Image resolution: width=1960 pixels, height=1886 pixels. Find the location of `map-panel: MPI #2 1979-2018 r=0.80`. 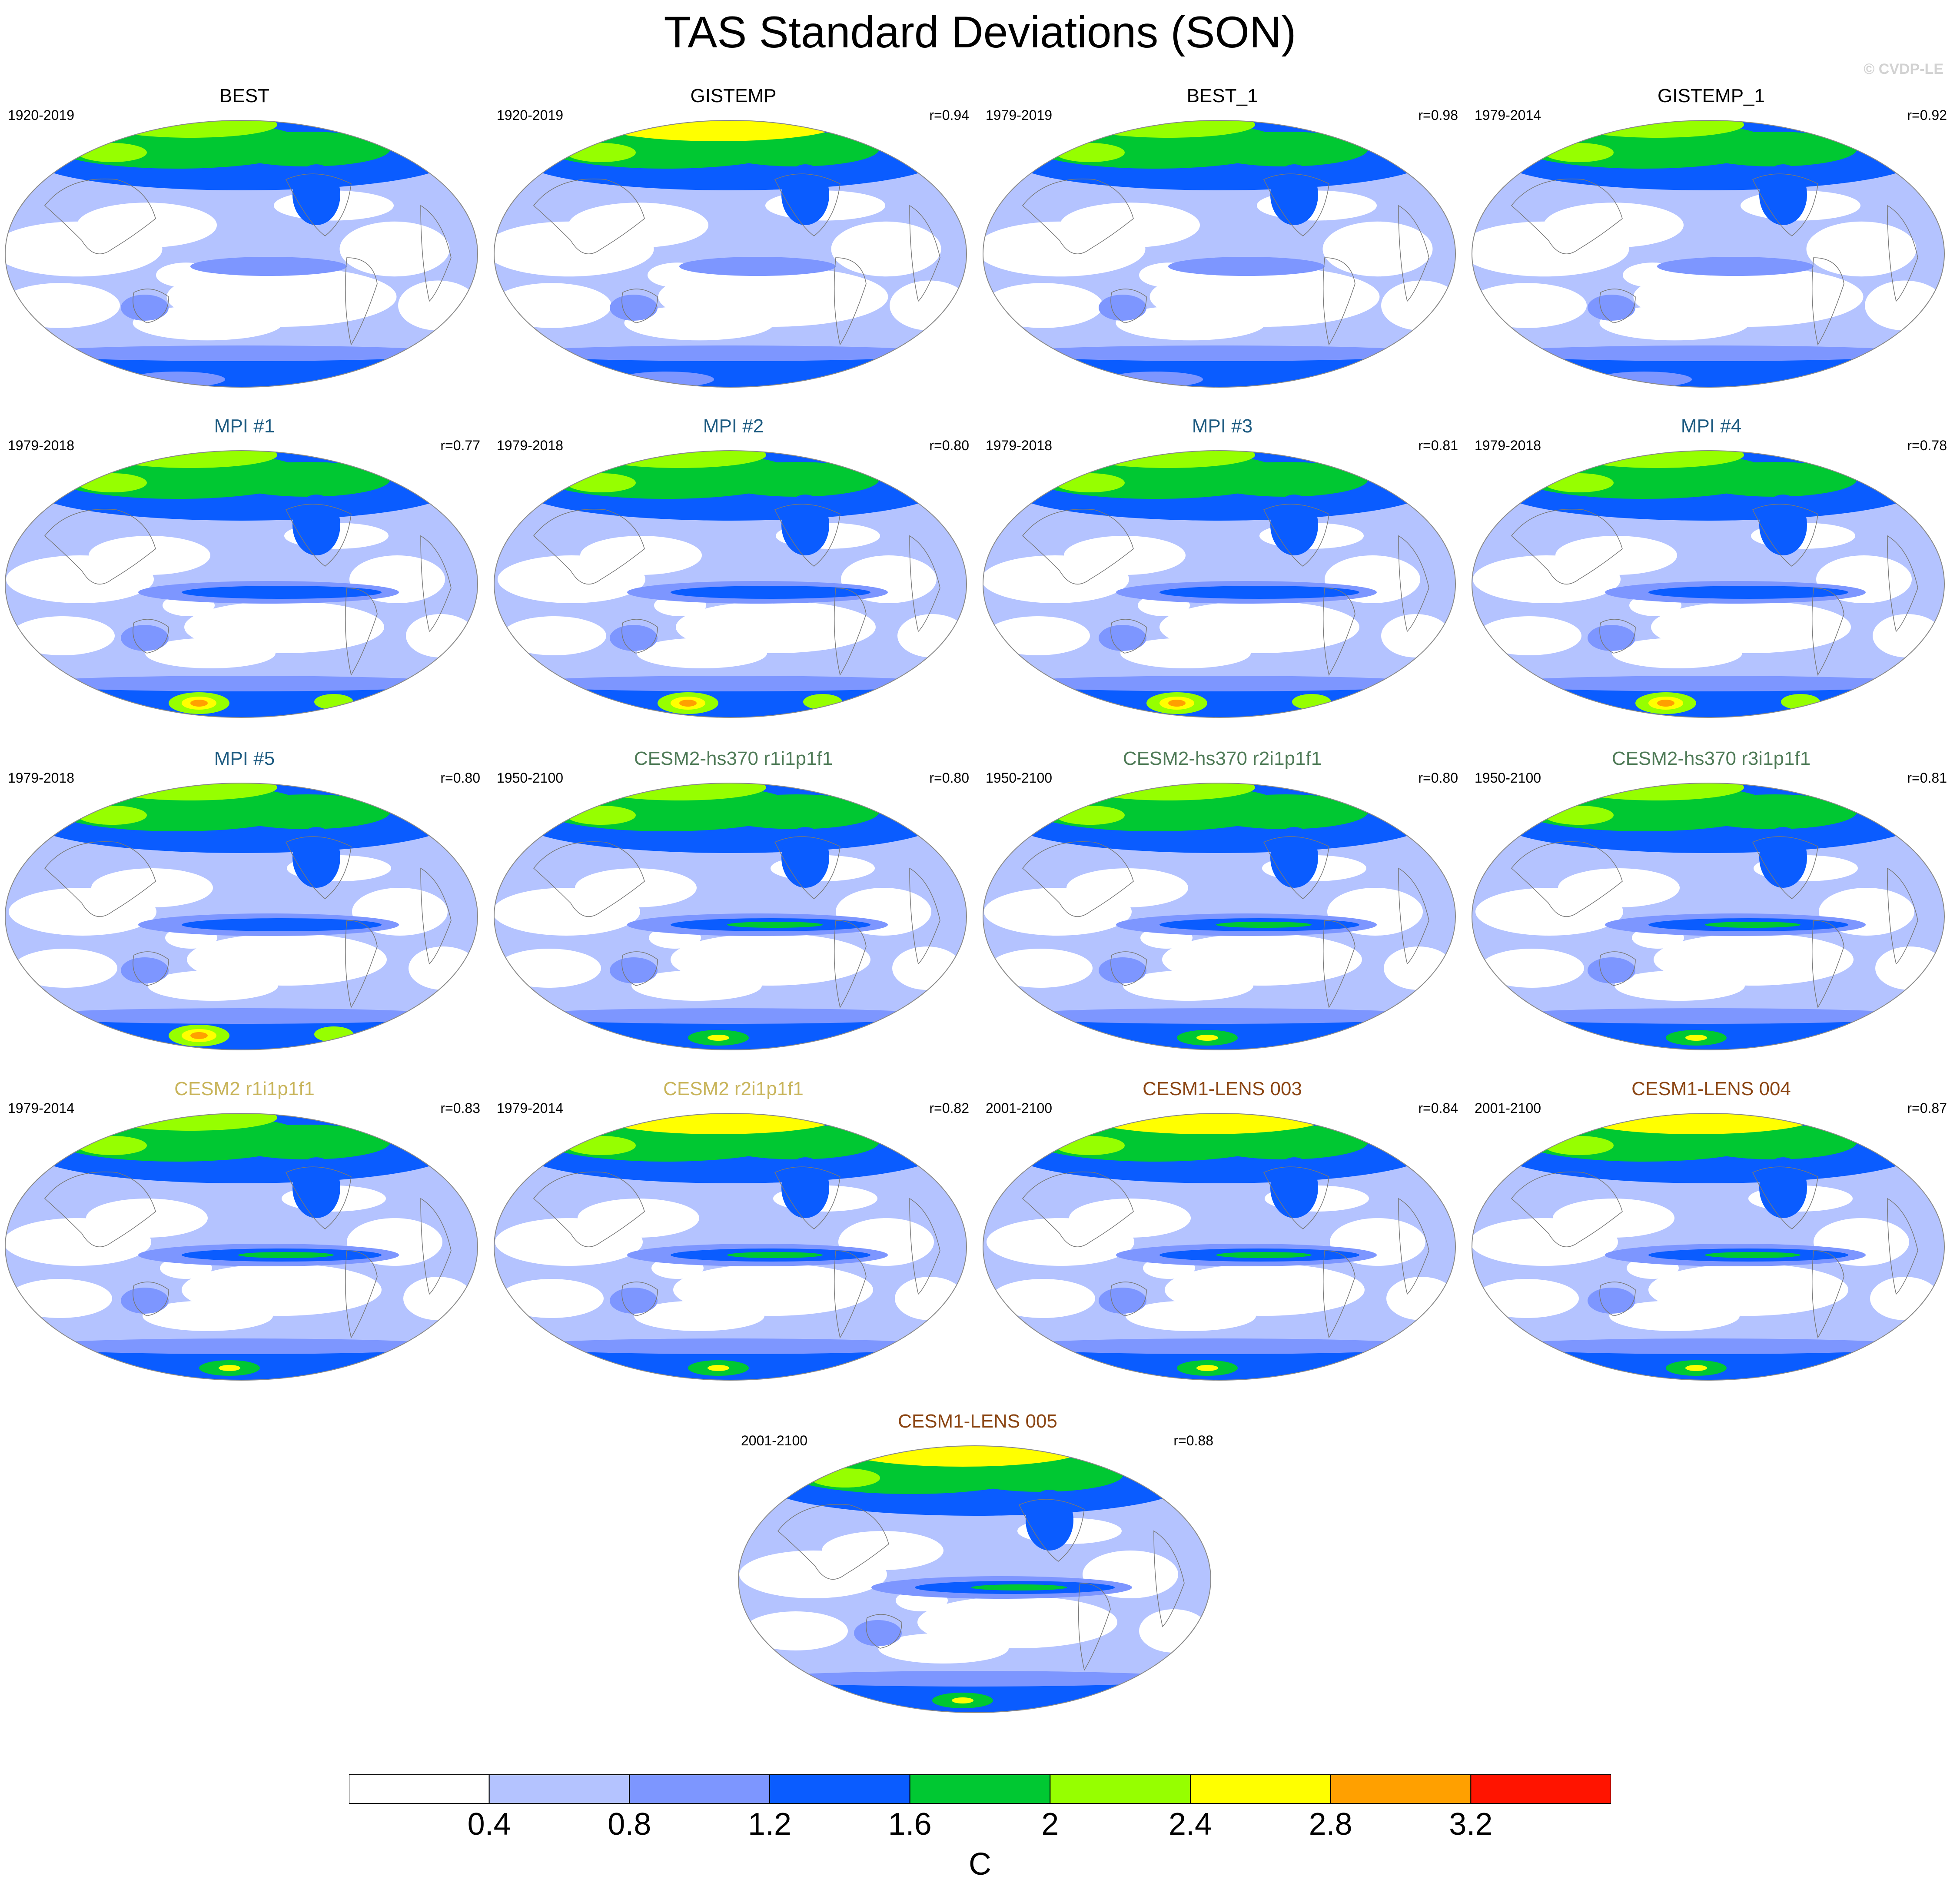

map-panel: MPI #2 1979-2018 r=0.80 is located at coordinates (733, 567).